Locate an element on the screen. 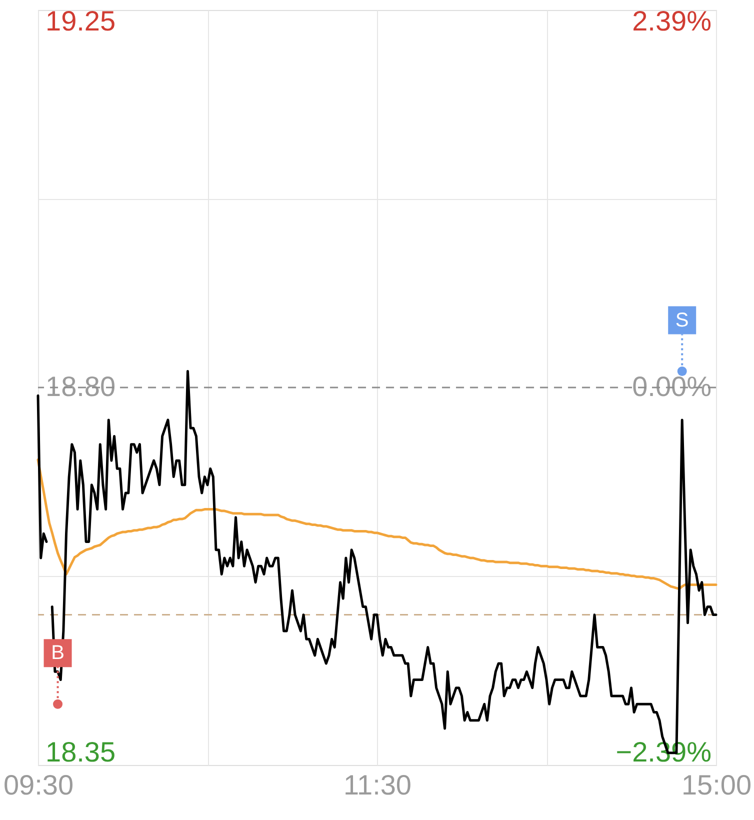 The width and height of the screenshot is (754, 820). series-label: S is located at coordinates (682, 320).